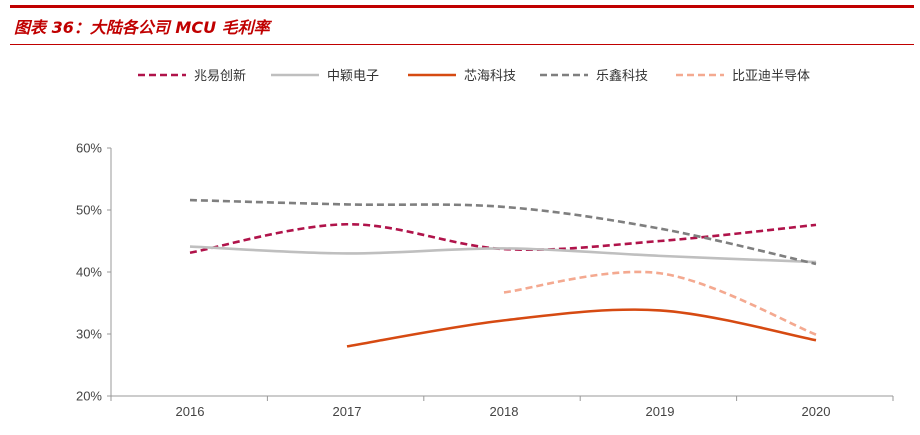 This screenshot has height=435, width=920. Describe the element at coordinates (622, 76) in the screenshot. I see `legend-label-4: 乐鑫科技` at that location.